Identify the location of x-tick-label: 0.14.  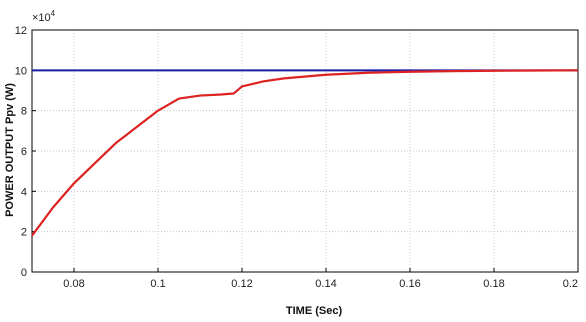
(325, 284).